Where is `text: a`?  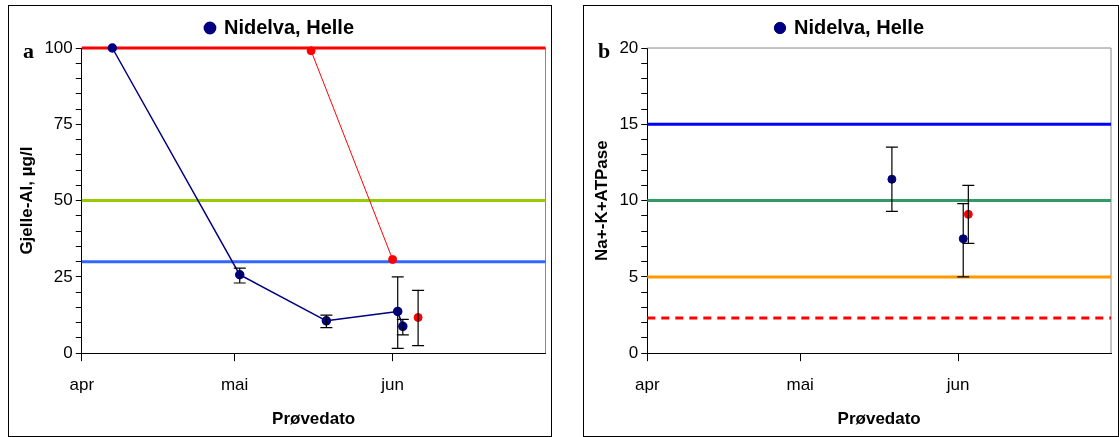 text: a is located at coordinates (28, 50).